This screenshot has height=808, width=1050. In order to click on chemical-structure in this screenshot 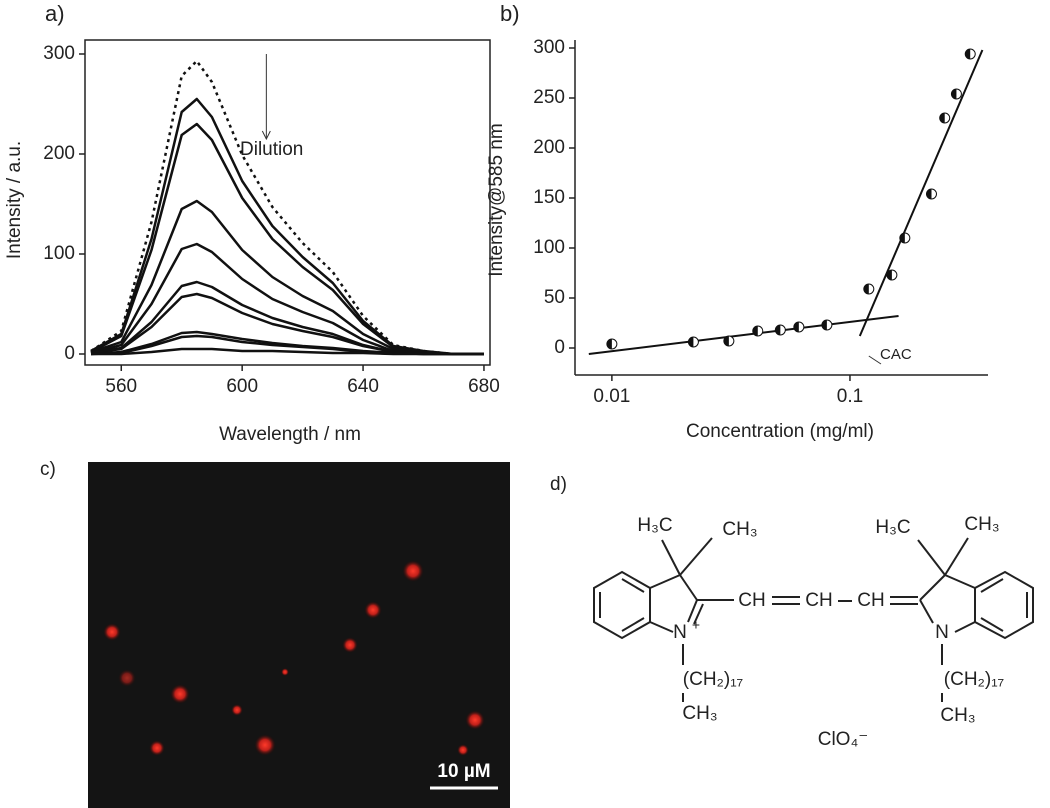, I will do `click(813, 619)`.